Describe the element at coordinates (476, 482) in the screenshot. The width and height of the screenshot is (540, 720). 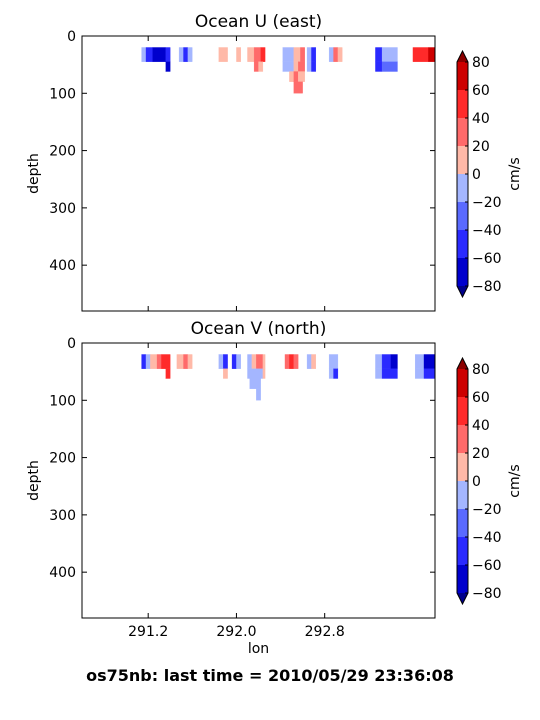
I see `panel-2-colorbar-tick-label: 0` at that location.